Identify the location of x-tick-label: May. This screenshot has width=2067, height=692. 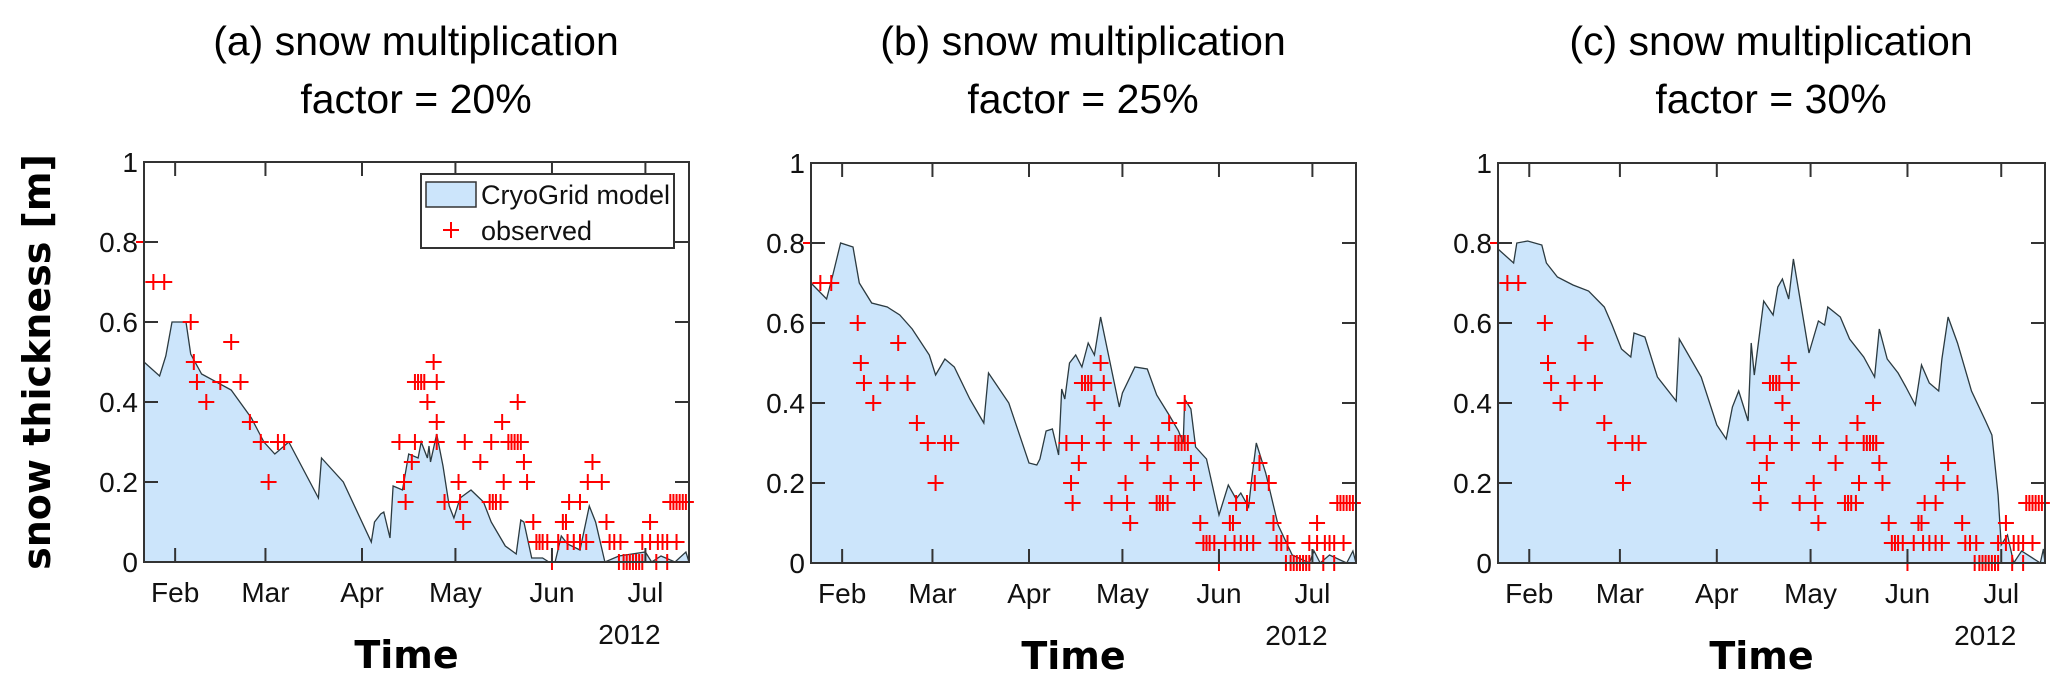
(1122, 593).